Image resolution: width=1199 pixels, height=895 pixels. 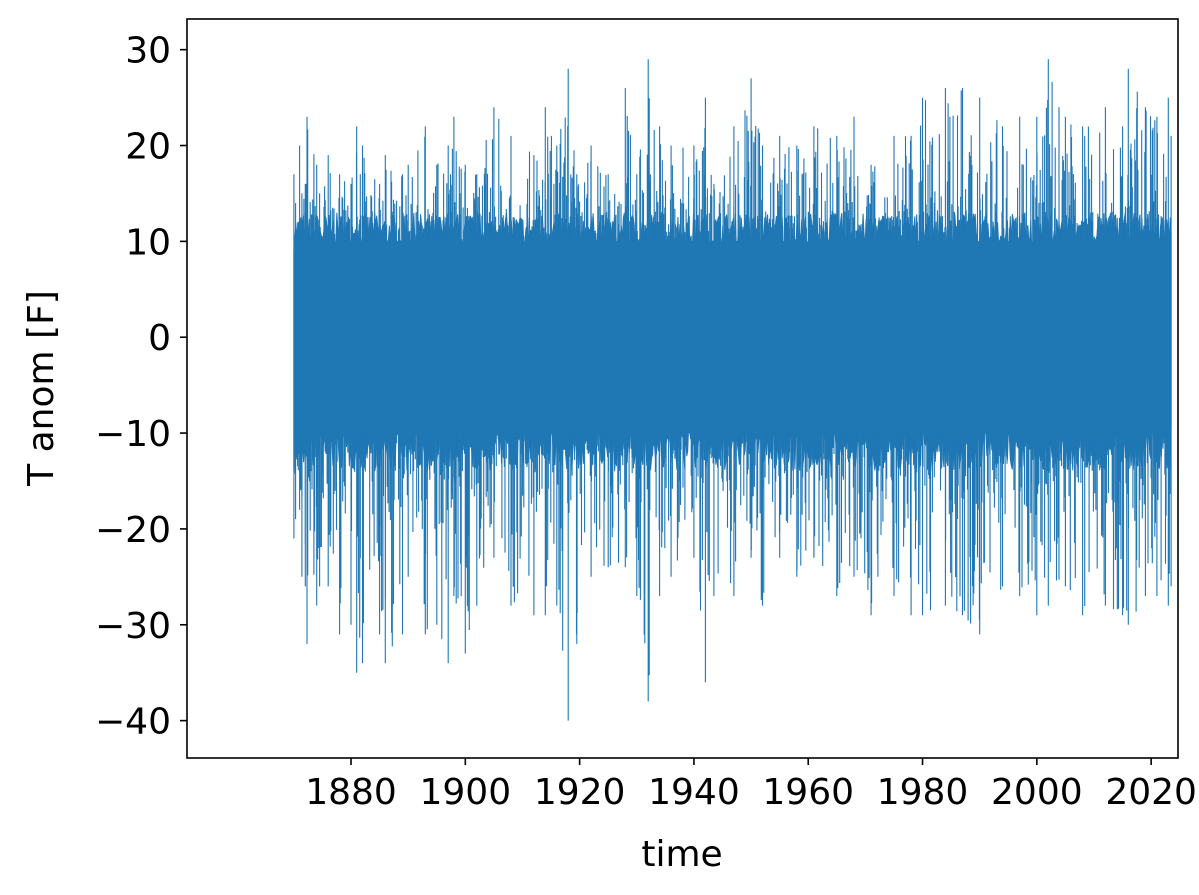 What do you see at coordinates (141, 387) in the screenshot?
I see `y-axis: −40 −30 −20 −10 0 10 20 30` at bounding box center [141, 387].